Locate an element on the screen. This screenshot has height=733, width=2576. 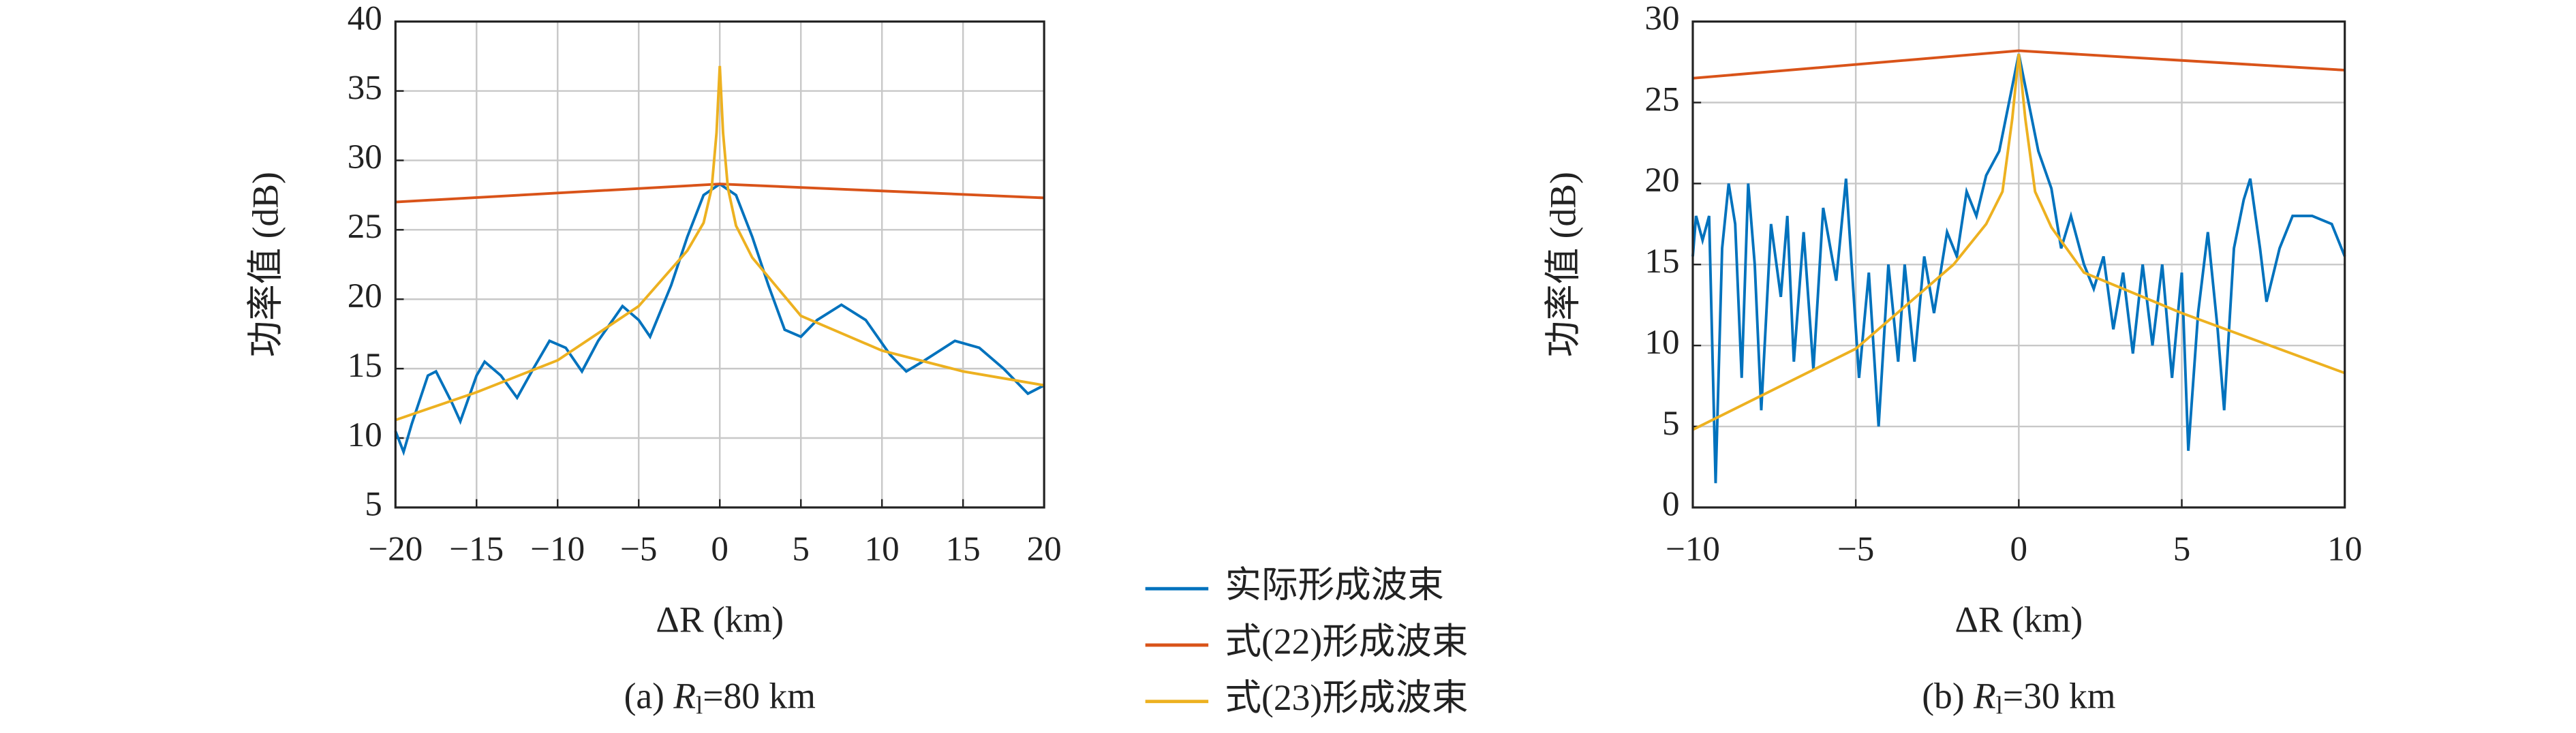
legend-label: 式(23)形成波束 is located at coordinates (1346, 697).